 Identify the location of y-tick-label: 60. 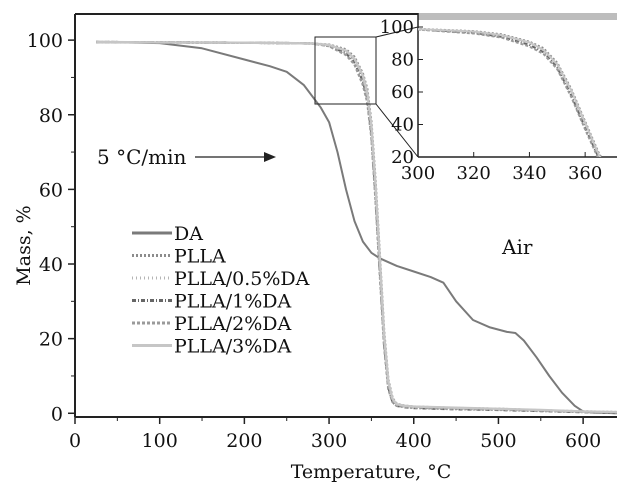
(51, 190).